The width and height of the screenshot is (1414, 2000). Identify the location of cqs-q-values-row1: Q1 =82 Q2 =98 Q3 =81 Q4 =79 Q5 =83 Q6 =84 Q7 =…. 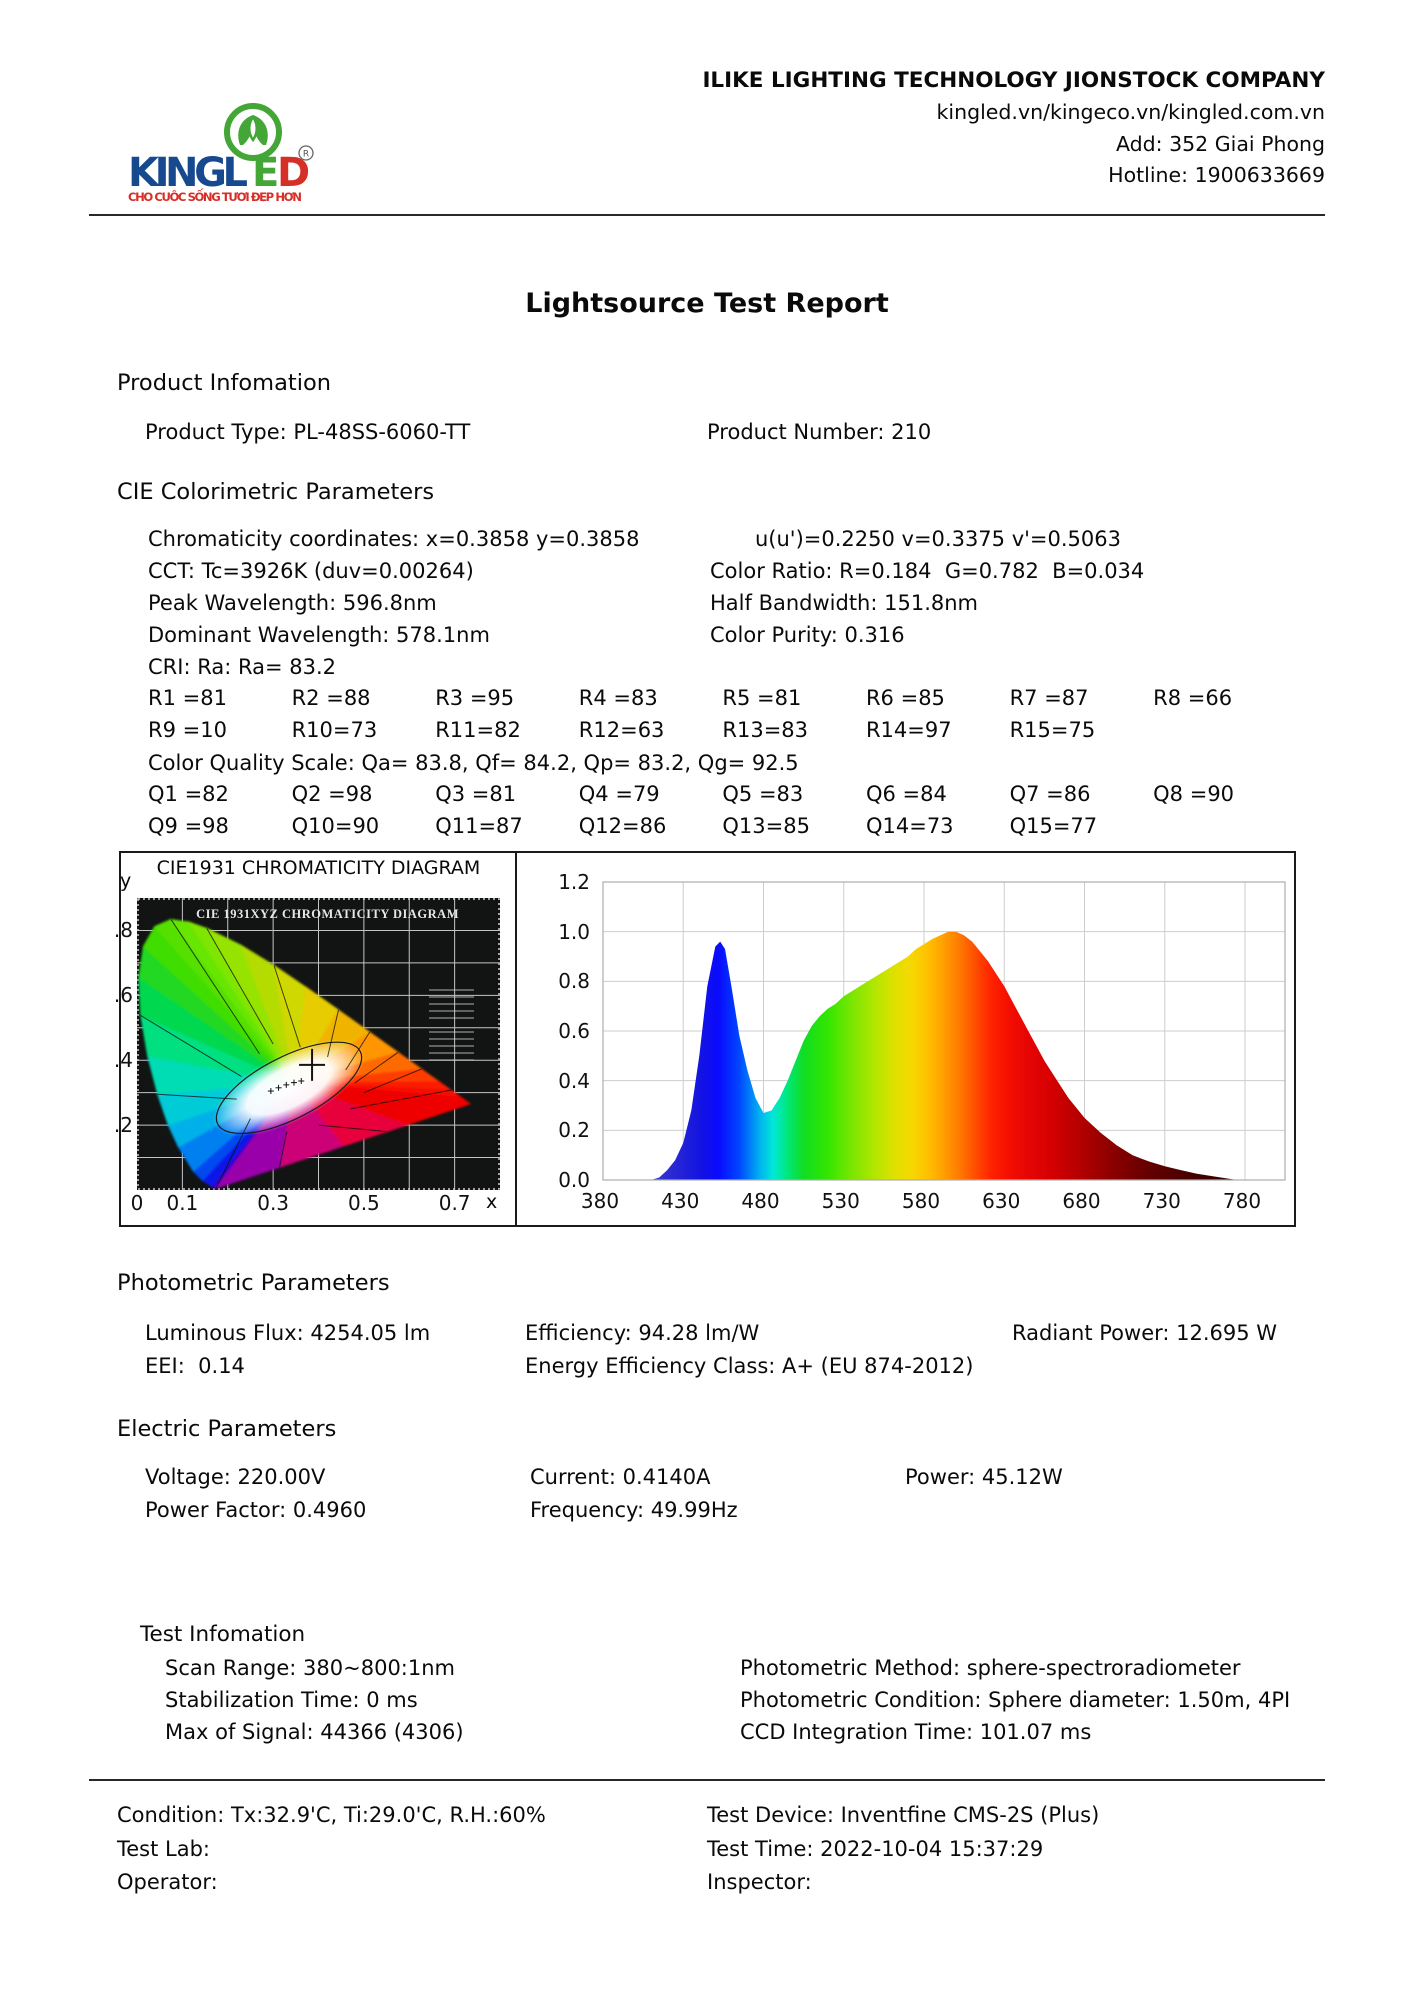
(722, 794).